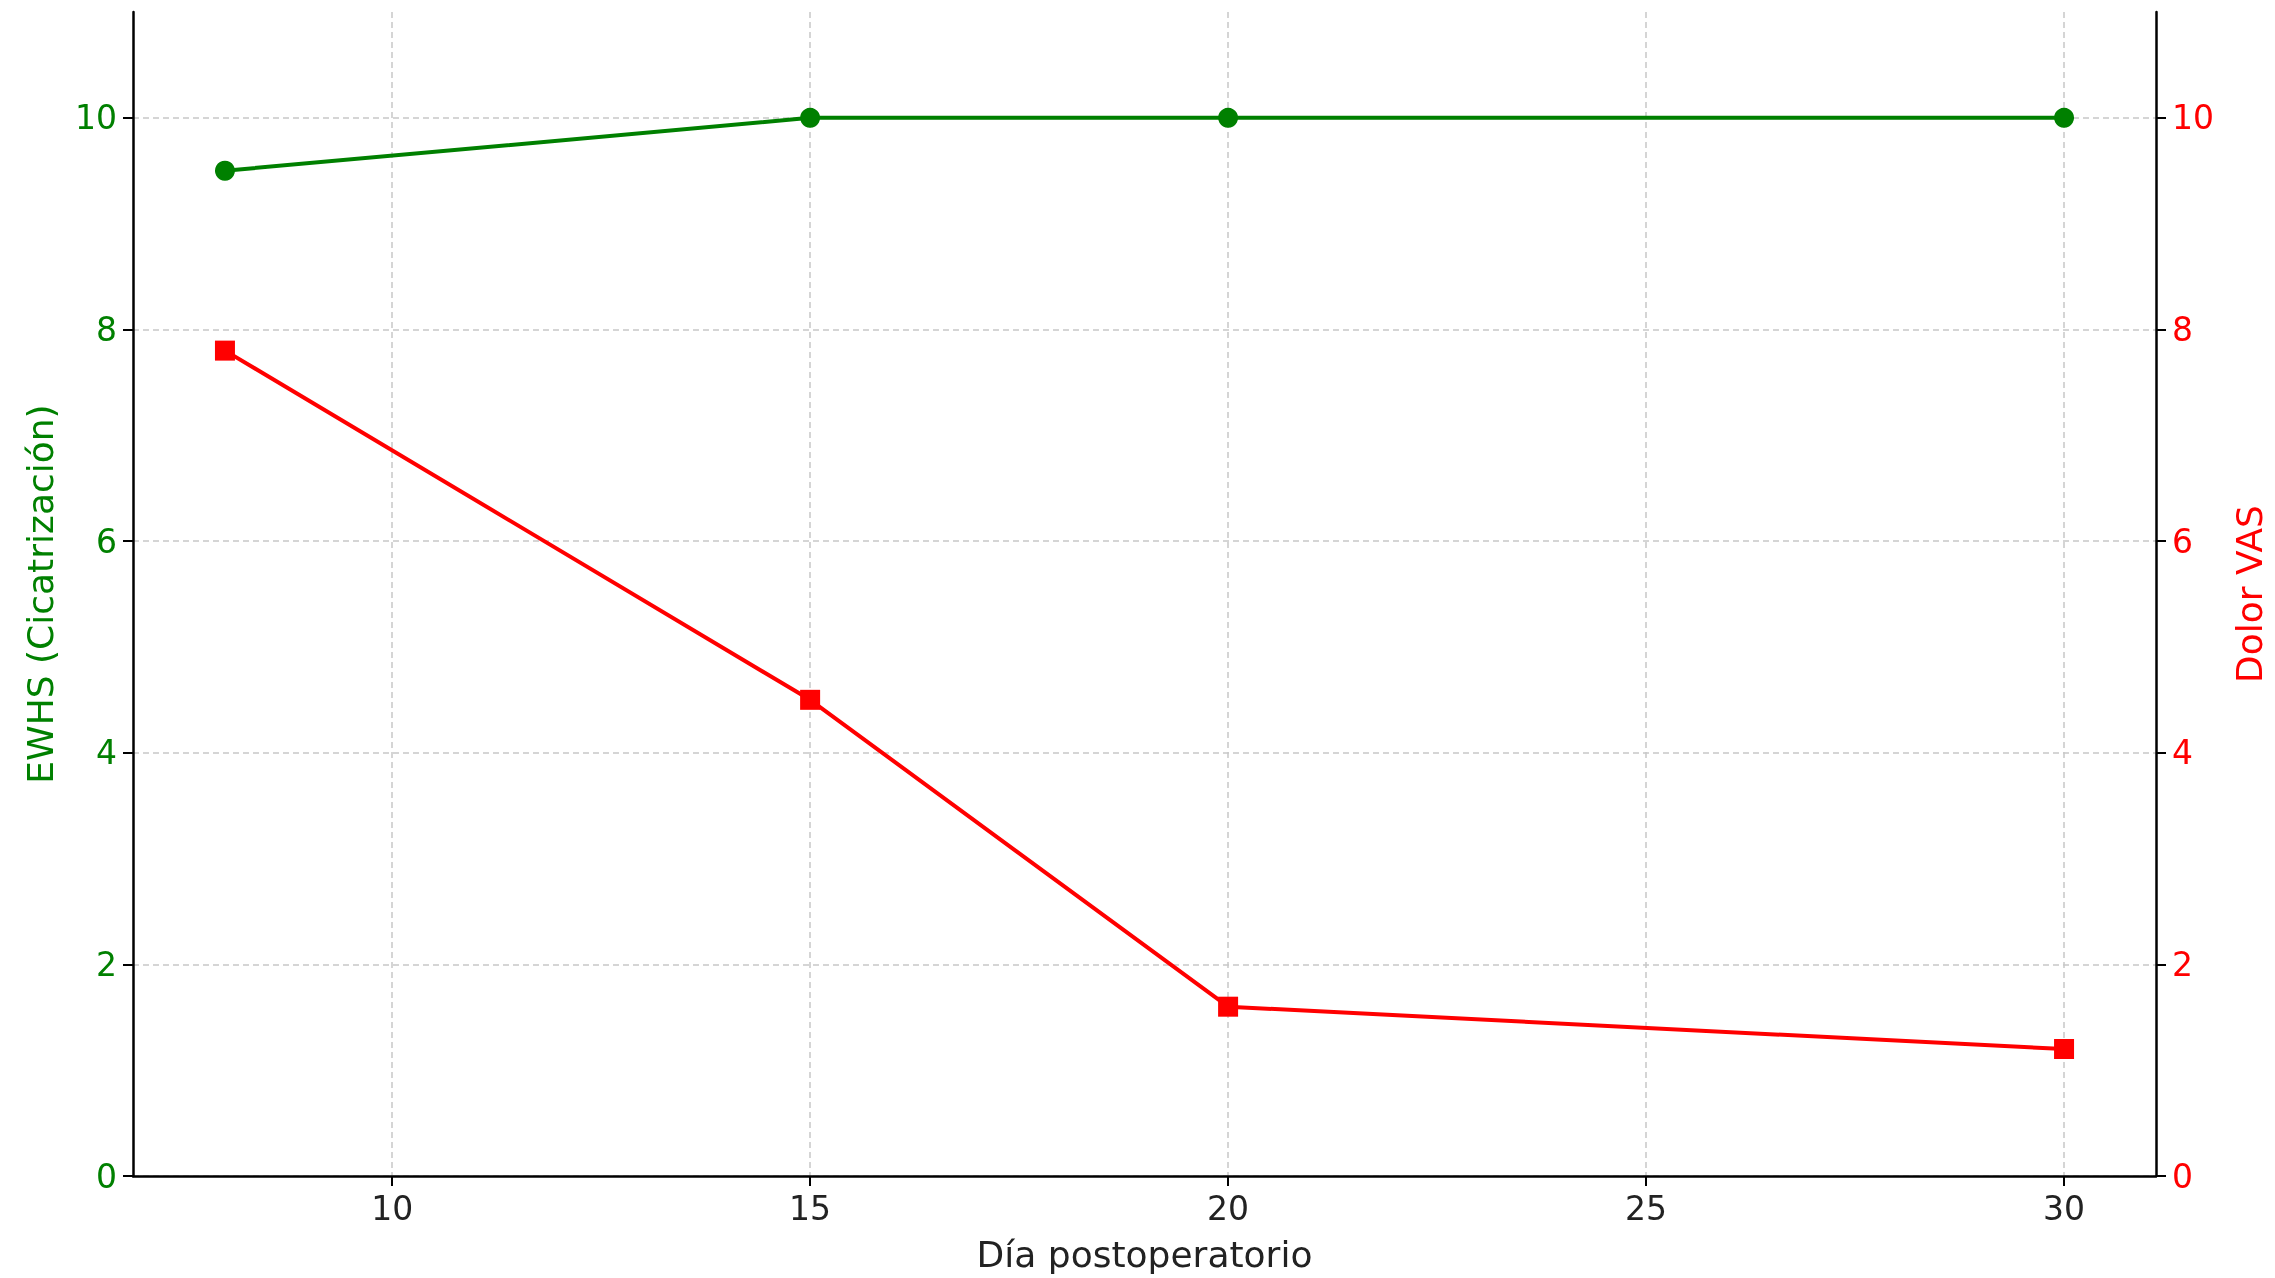 Image resolution: width=2275 pixels, height=1278 pixels. I want to click on y-tick-label: 4, so click(106, 753).